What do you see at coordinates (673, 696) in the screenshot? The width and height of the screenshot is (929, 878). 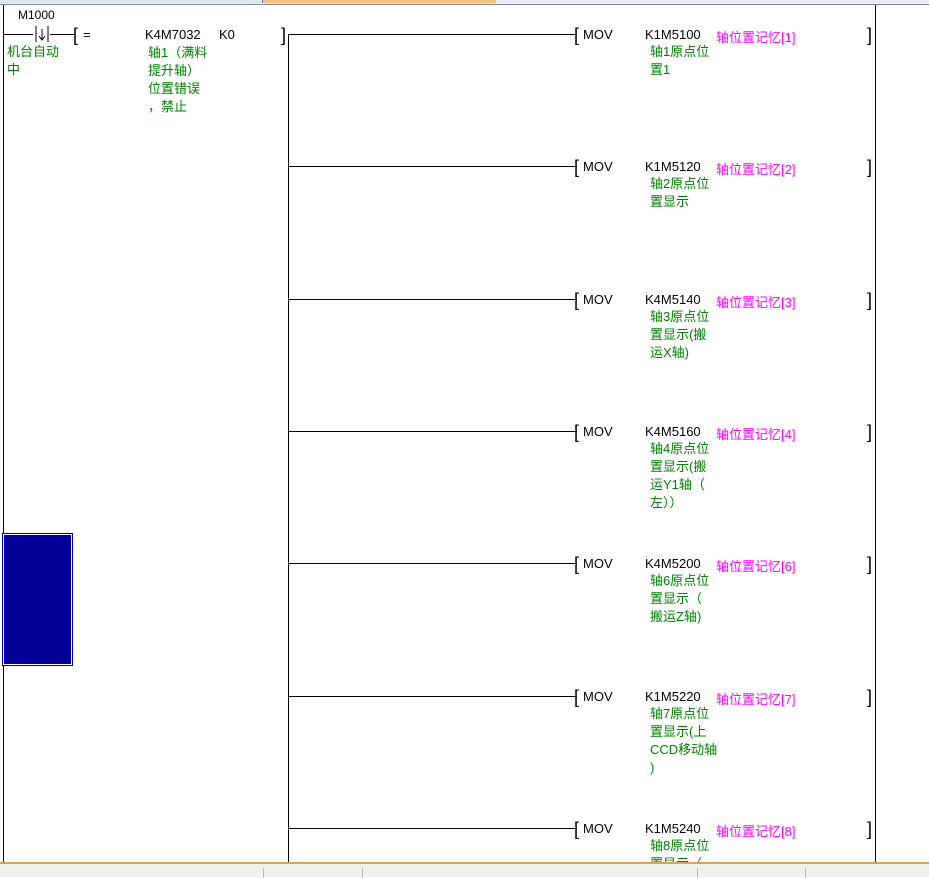 I see `instruction-source: K1M5220` at bounding box center [673, 696].